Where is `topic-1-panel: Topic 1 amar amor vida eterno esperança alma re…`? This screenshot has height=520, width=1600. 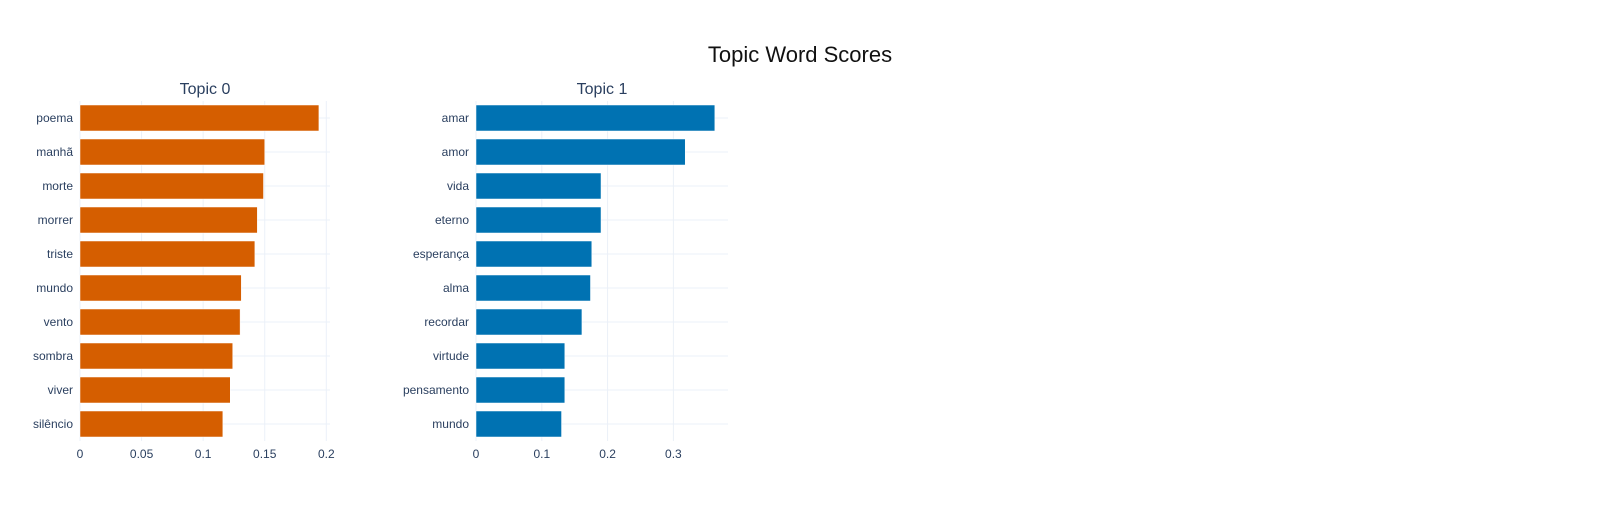
topic-1-panel: Topic 1 amar amor vida eterno esperança alma re… is located at coordinates (565, 271).